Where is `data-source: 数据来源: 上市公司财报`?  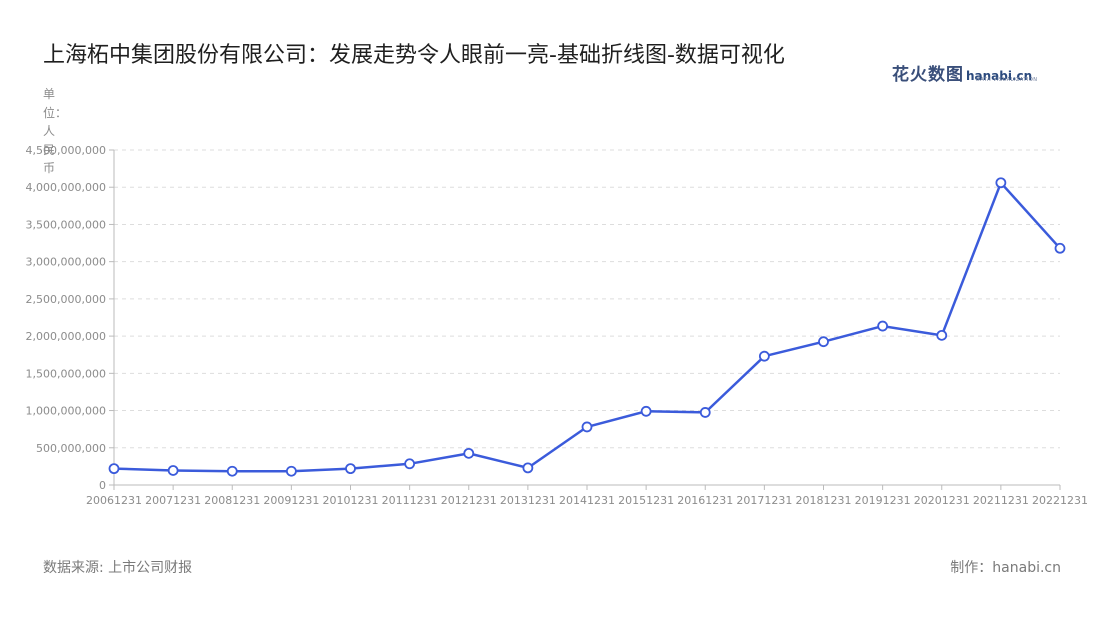 data-source: 数据来源: 上市公司财报 is located at coordinates (118, 568).